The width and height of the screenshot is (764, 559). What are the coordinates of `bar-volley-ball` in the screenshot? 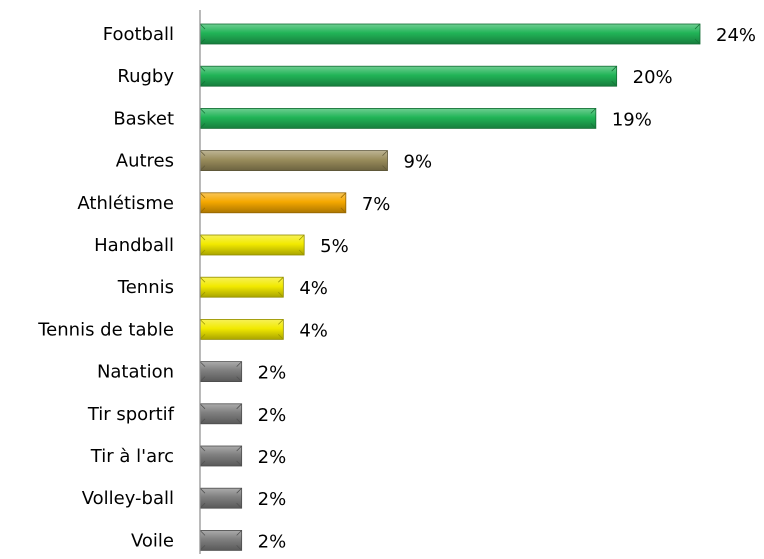 It's located at (221, 498).